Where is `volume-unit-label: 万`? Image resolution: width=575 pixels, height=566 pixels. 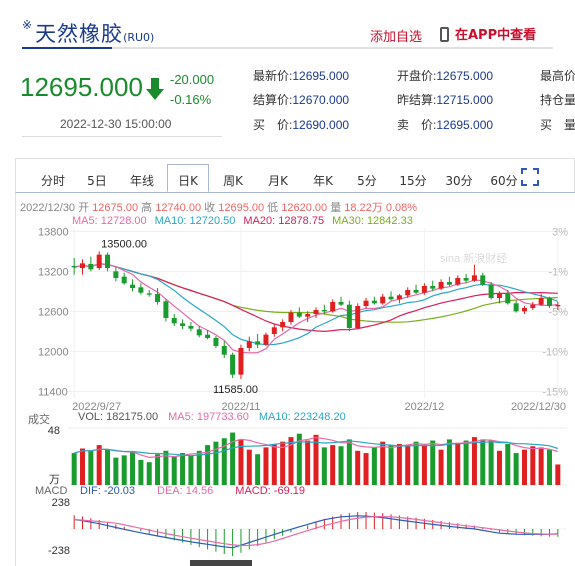 volume-unit-label: 万 is located at coordinates (54, 480).